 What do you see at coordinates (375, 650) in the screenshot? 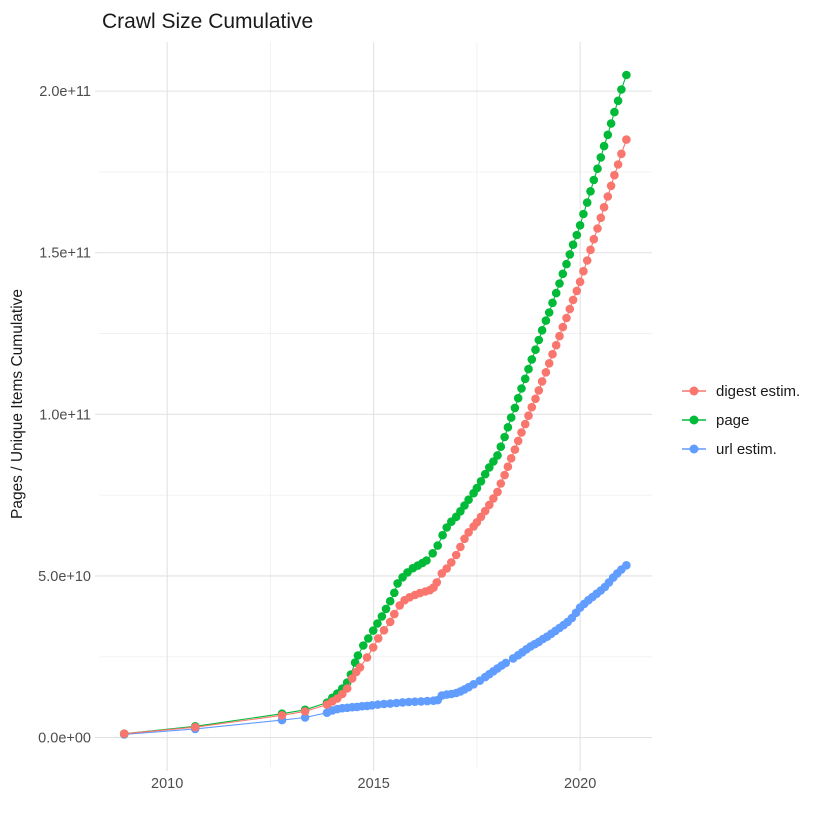
I see `series-url-estim` at bounding box center [375, 650].